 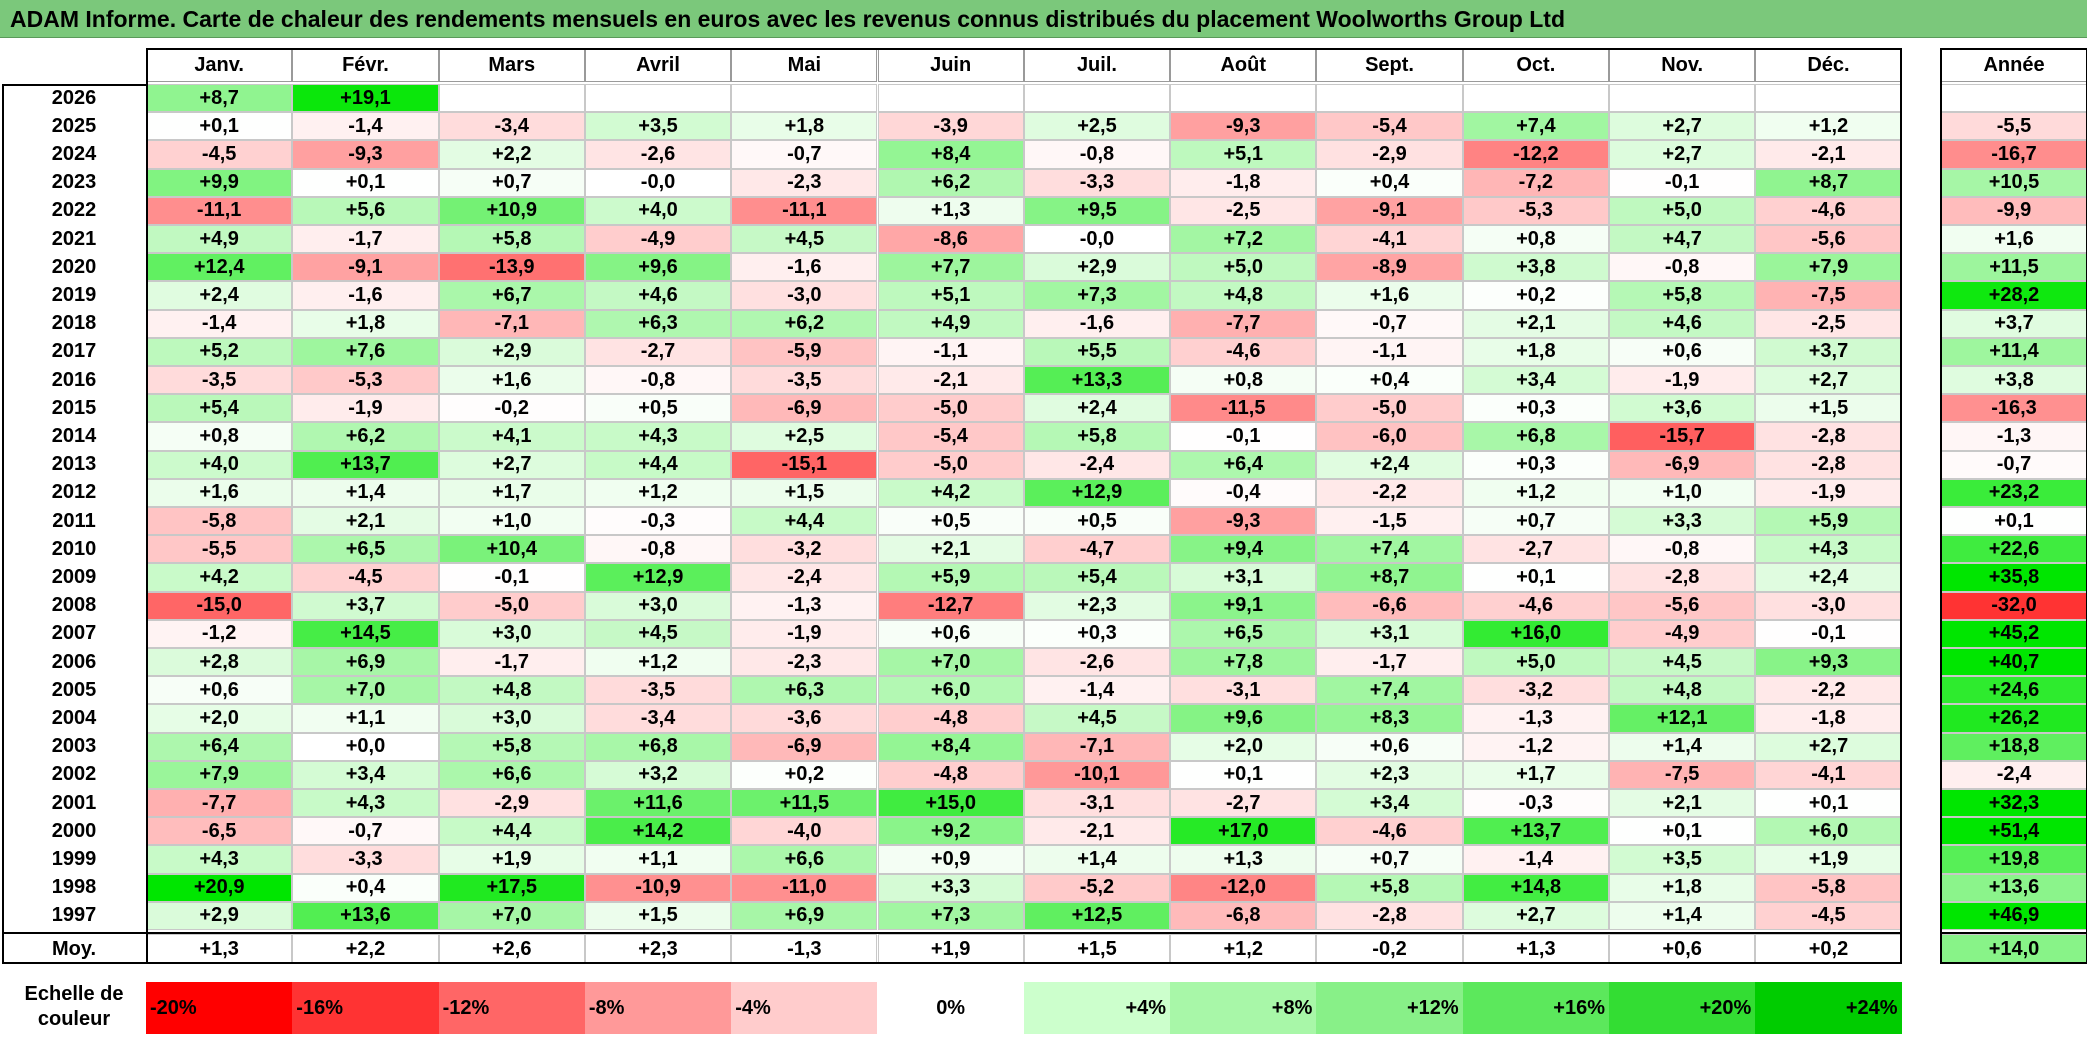 I want to click on heatmap-cell: -10,9, so click(x=658, y=887).